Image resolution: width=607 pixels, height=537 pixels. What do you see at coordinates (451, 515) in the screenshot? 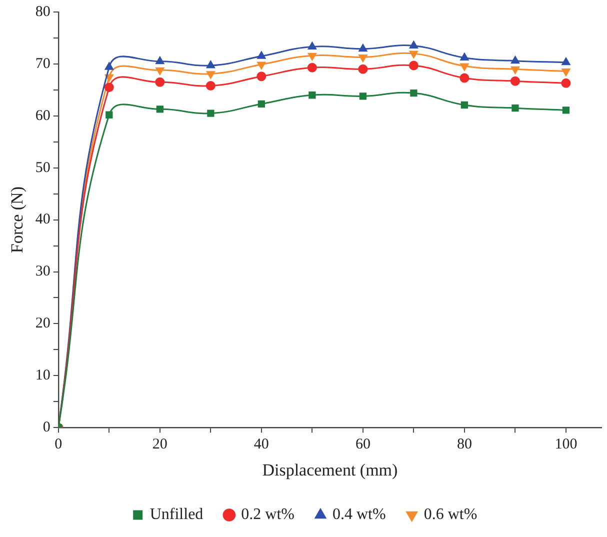
I see `legend-label: 0.6 wt%` at bounding box center [451, 515].